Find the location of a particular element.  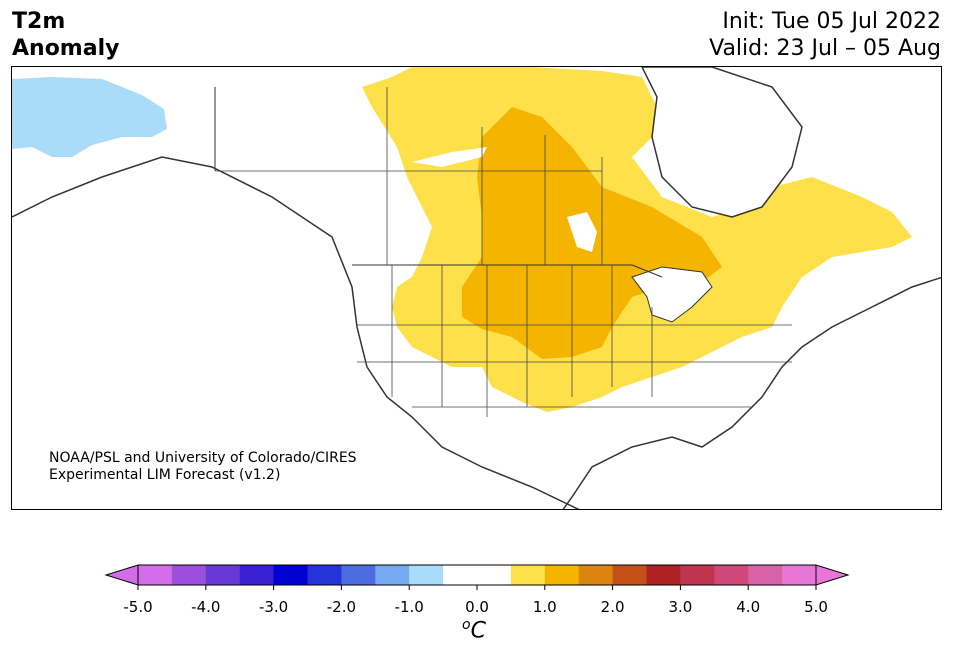

colorbar-tick-marks is located at coordinates (477, 587).